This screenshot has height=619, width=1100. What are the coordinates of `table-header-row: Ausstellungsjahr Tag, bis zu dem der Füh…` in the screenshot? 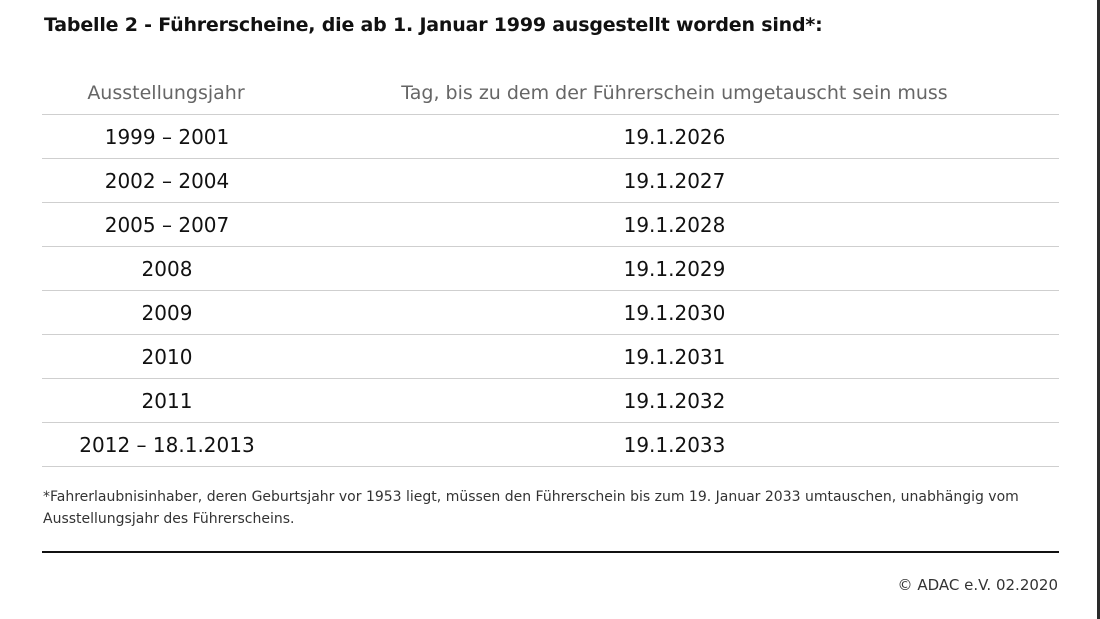 It's located at (550, 92).